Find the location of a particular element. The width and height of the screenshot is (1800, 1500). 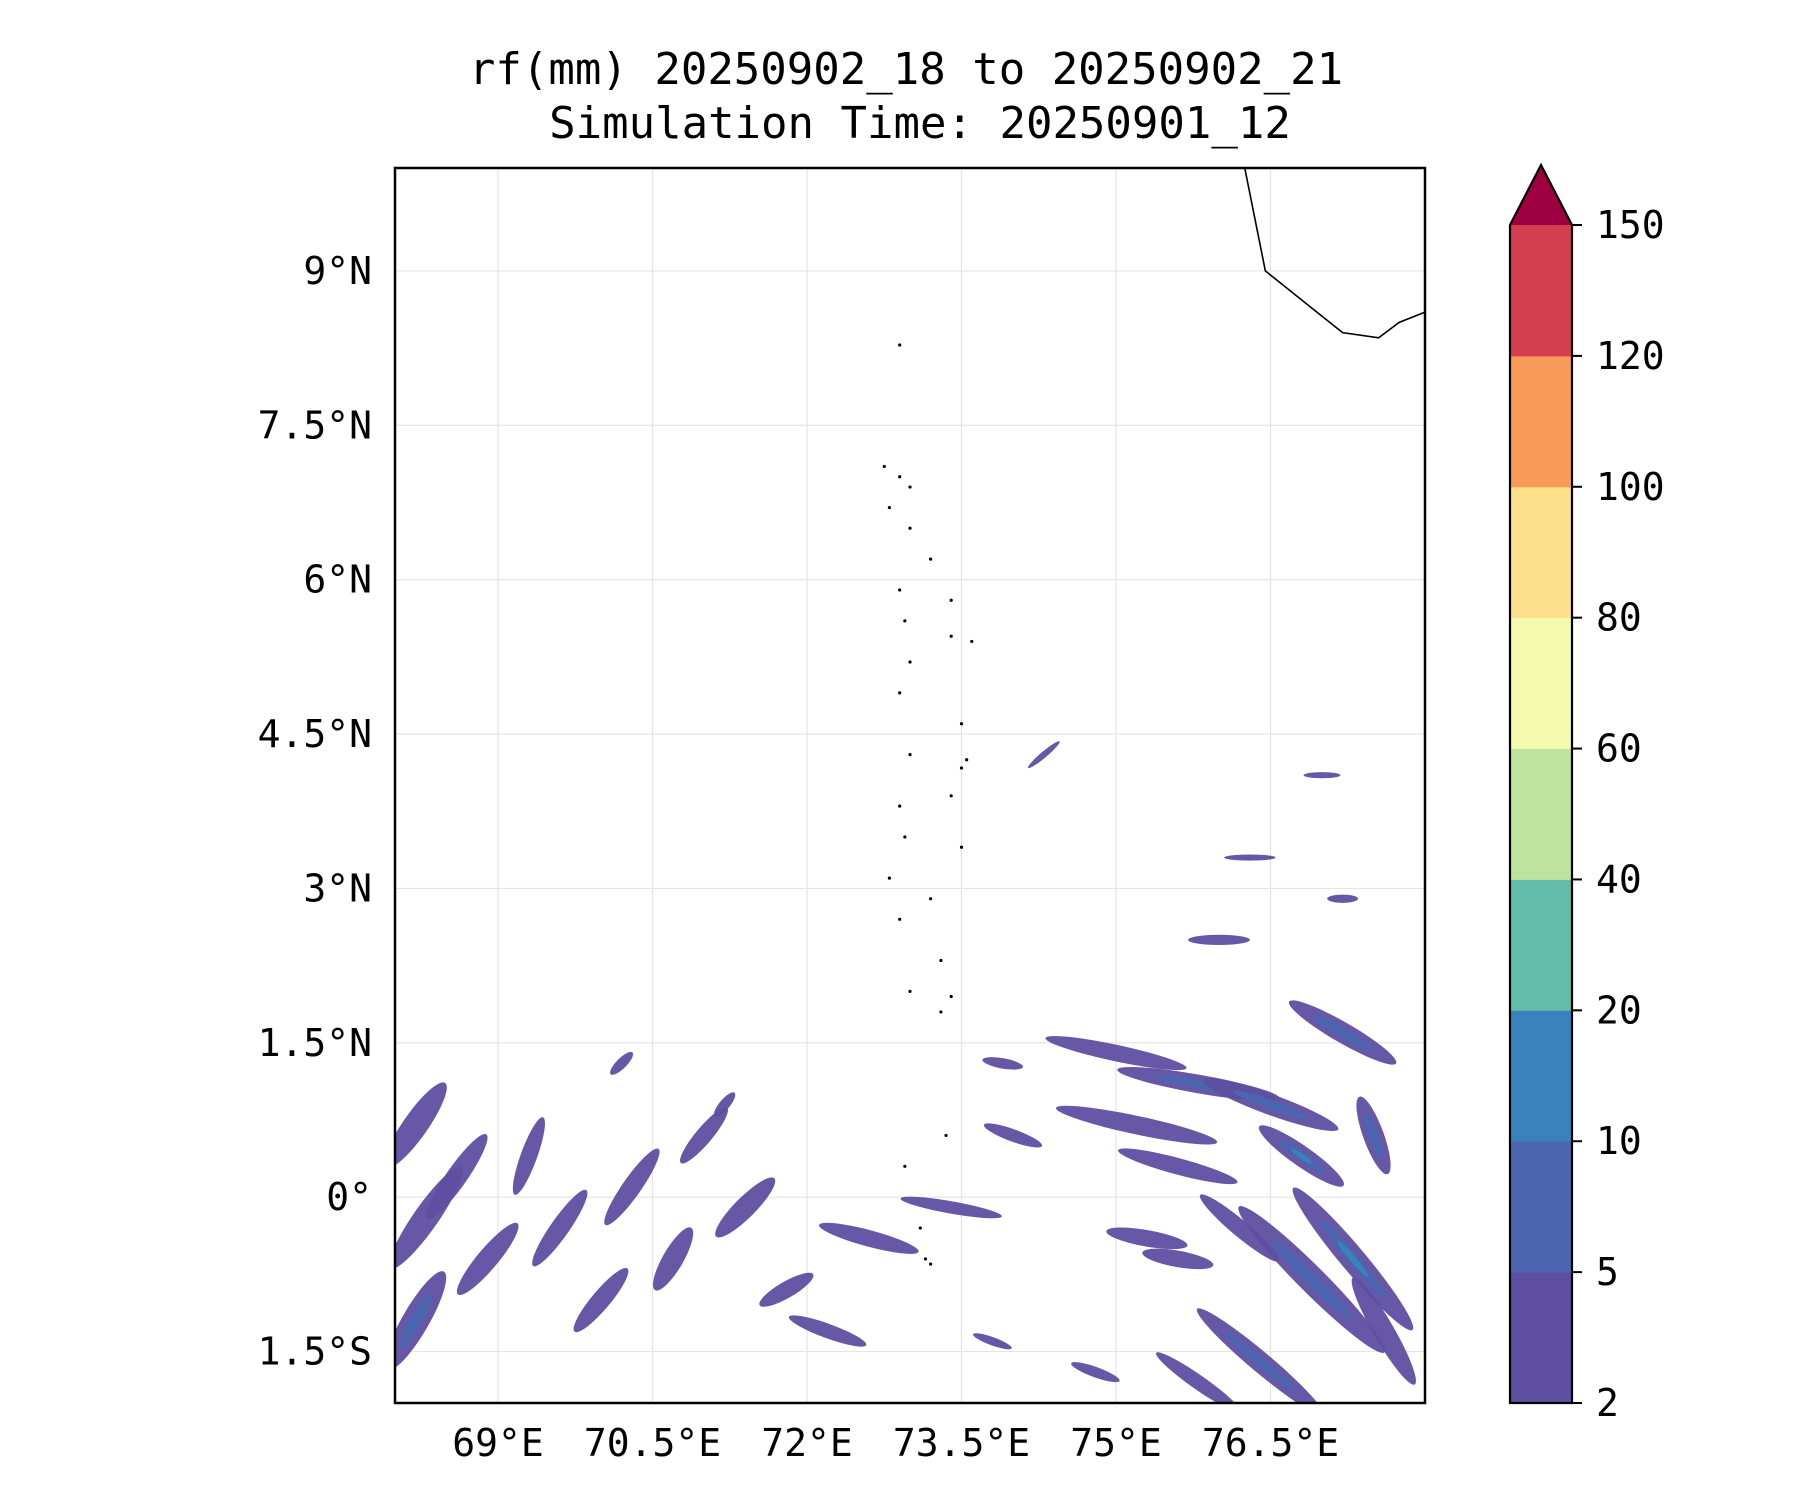

coastline-india is located at coordinates (1334, 253).